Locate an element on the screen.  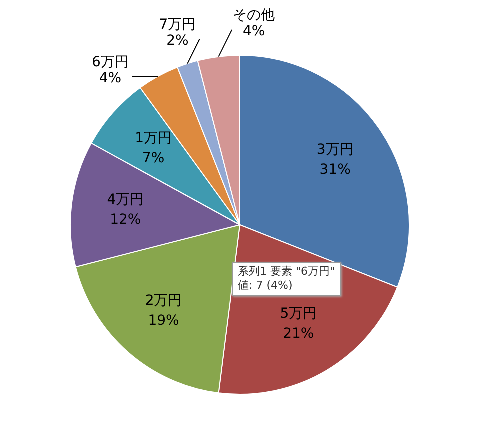
slice-label: 5万円 is located at coordinates (299, 314).